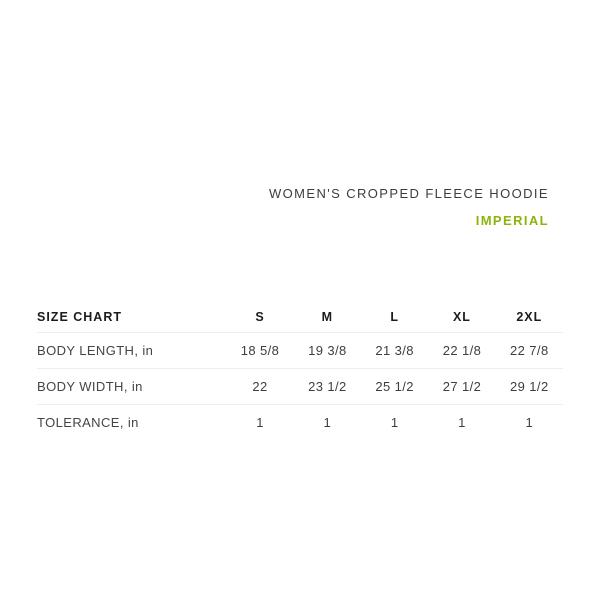 The height and width of the screenshot is (600, 600). I want to click on size-value-cell: 22, so click(260, 386).